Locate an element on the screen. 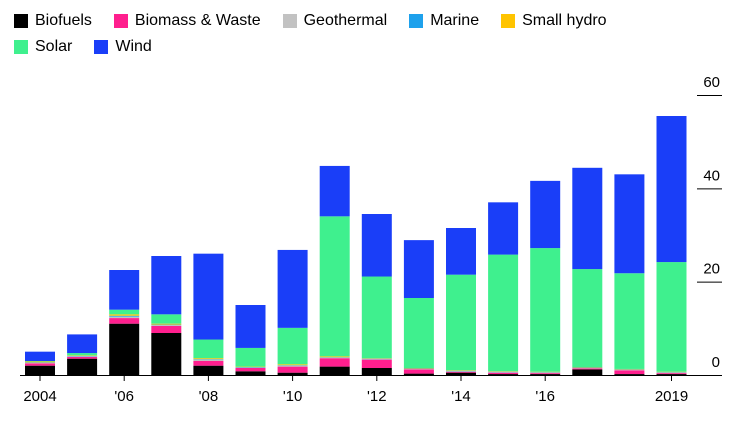 Image resolution: width=743 pixels, height=421 pixels. x-tick-label-2006: '06 is located at coordinates (124, 396).